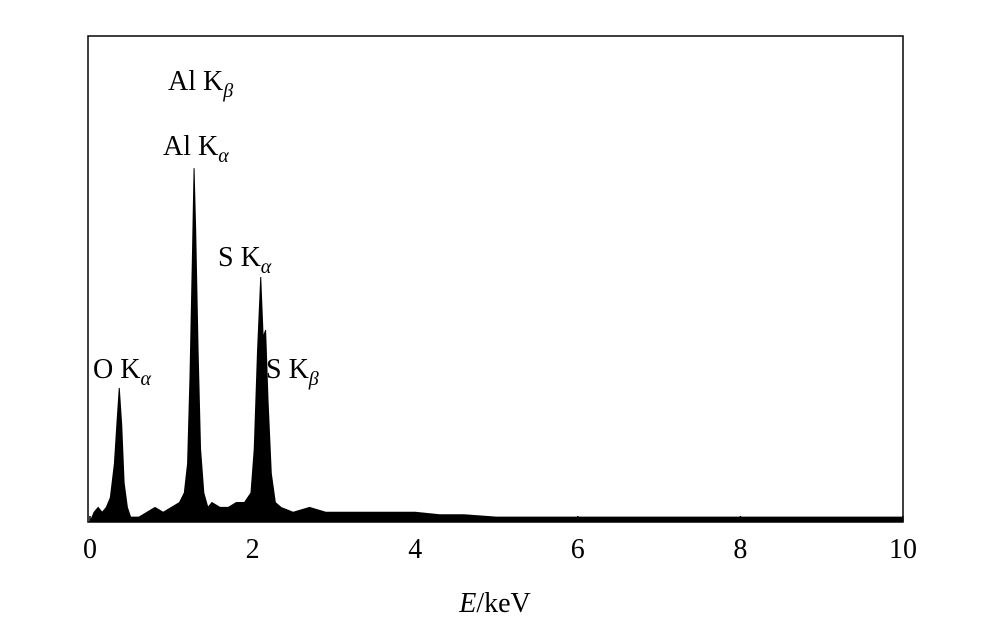 This screenshot has width=999, height=639. I want to click on x-tick-label: 6, so click(578, 549).